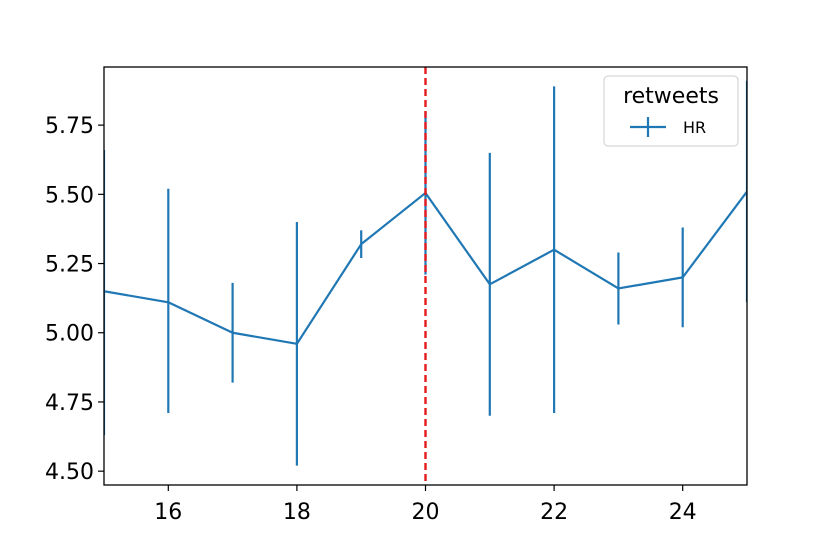 This screenshot has width=830, height=554. What do you see at coordinates (168, 512) in the screenshot?
I see `x-tick-label: 16` at bounding box center [168, 512].